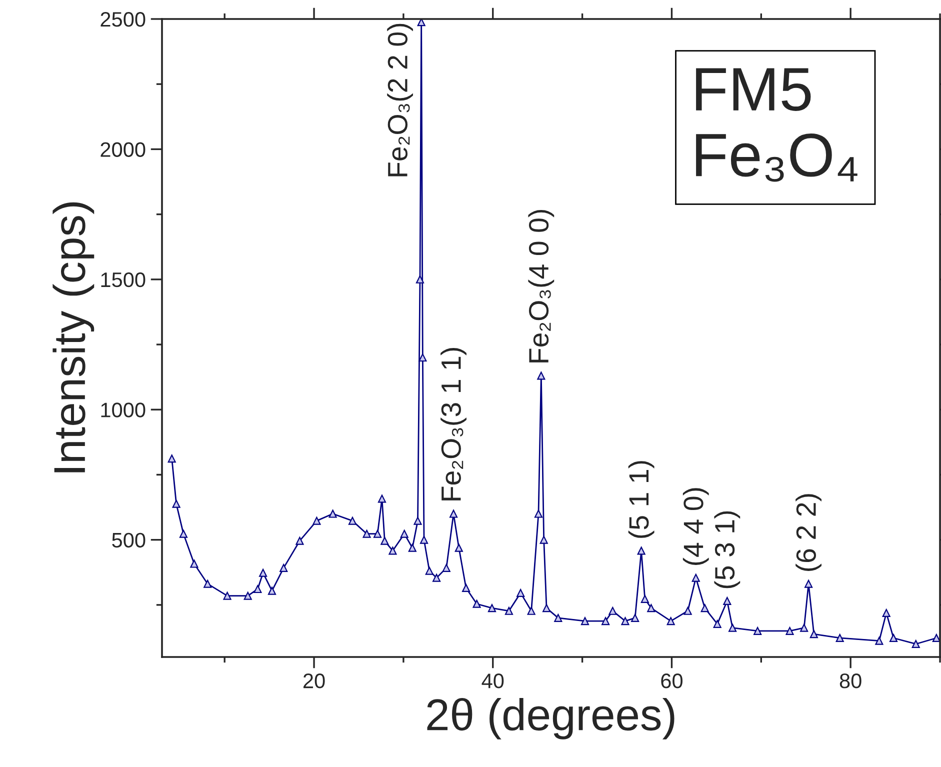  I want to click on y-tick-label: 500, so click(129, 540).